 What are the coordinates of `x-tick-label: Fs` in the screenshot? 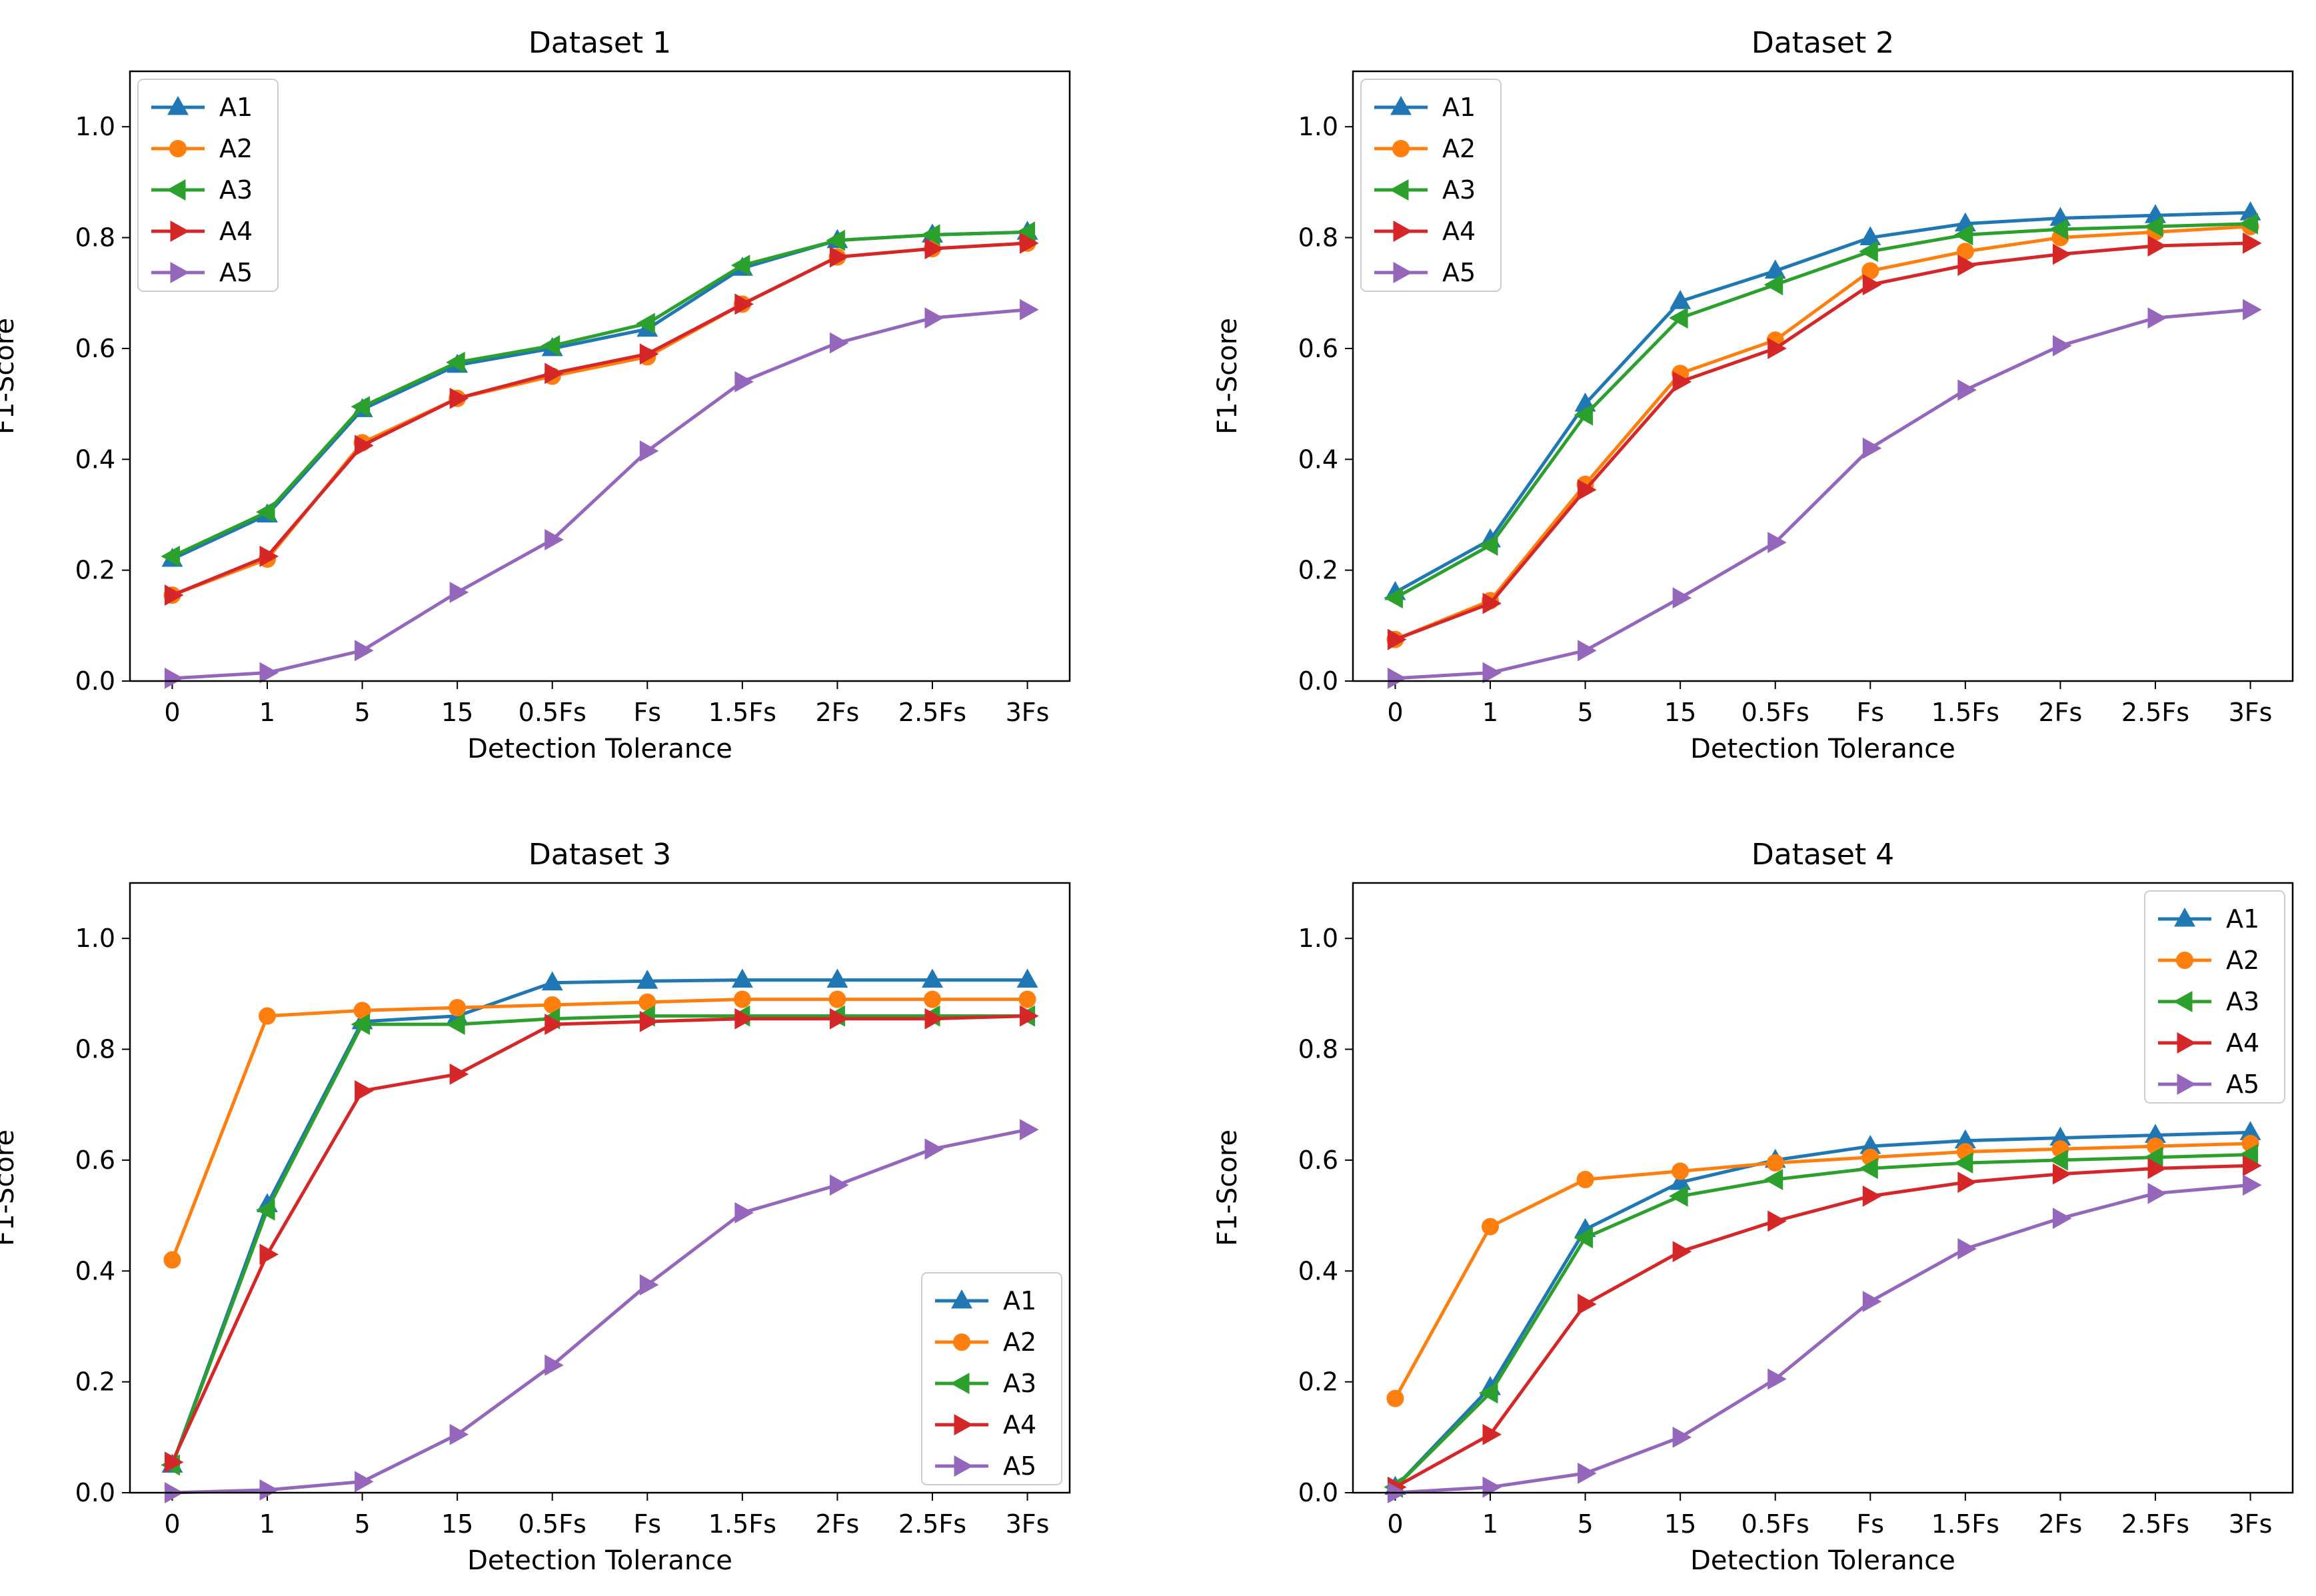 It's located at (1870, 1524).